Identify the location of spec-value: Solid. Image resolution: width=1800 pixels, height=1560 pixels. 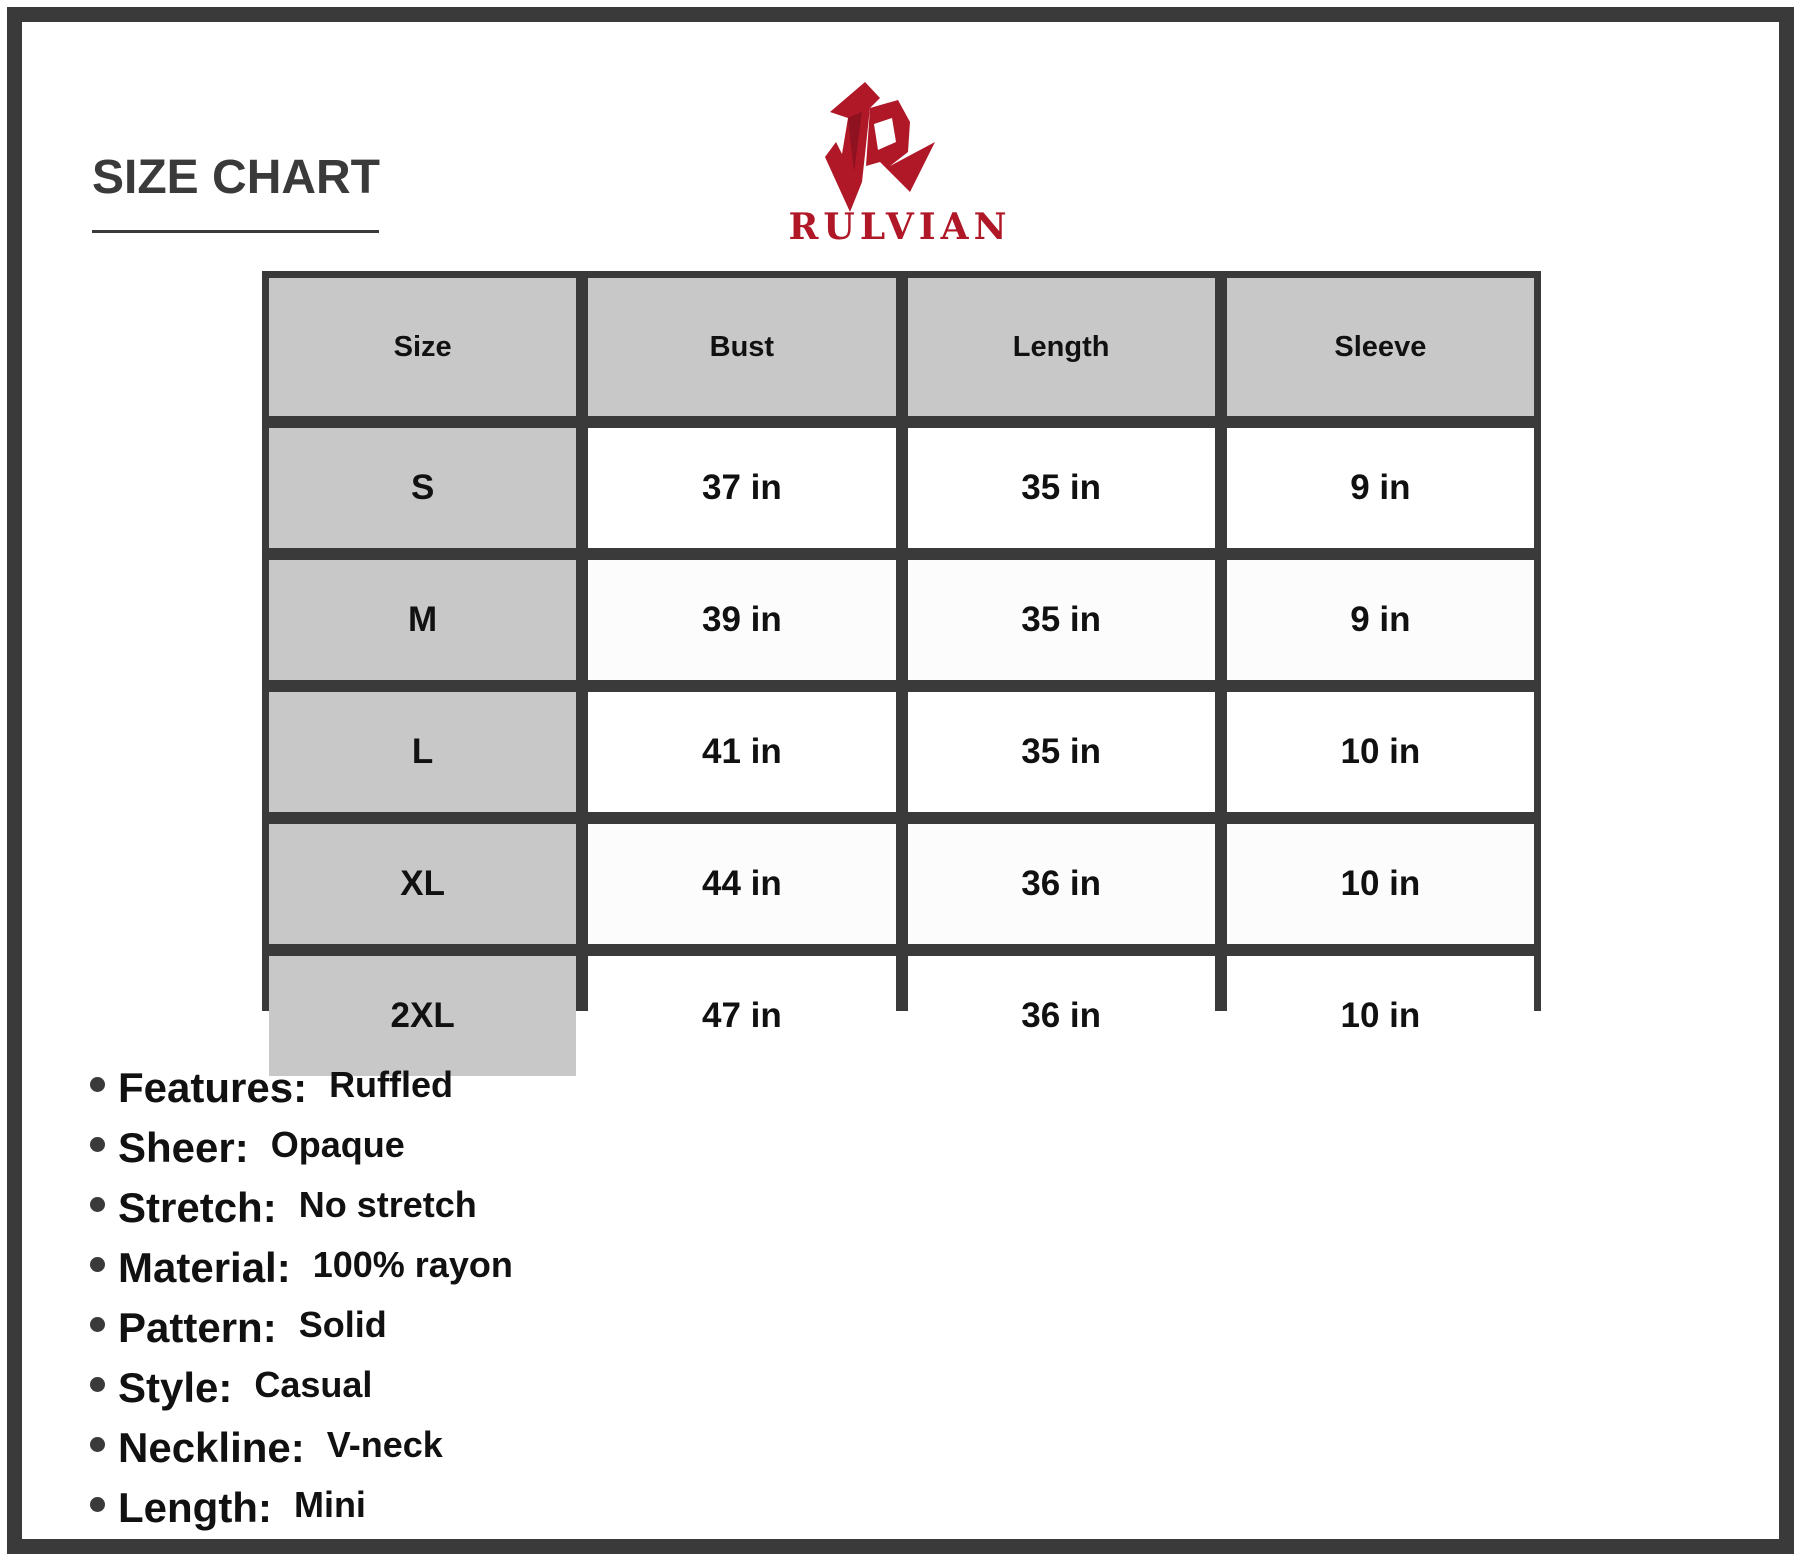
(342, 1324).